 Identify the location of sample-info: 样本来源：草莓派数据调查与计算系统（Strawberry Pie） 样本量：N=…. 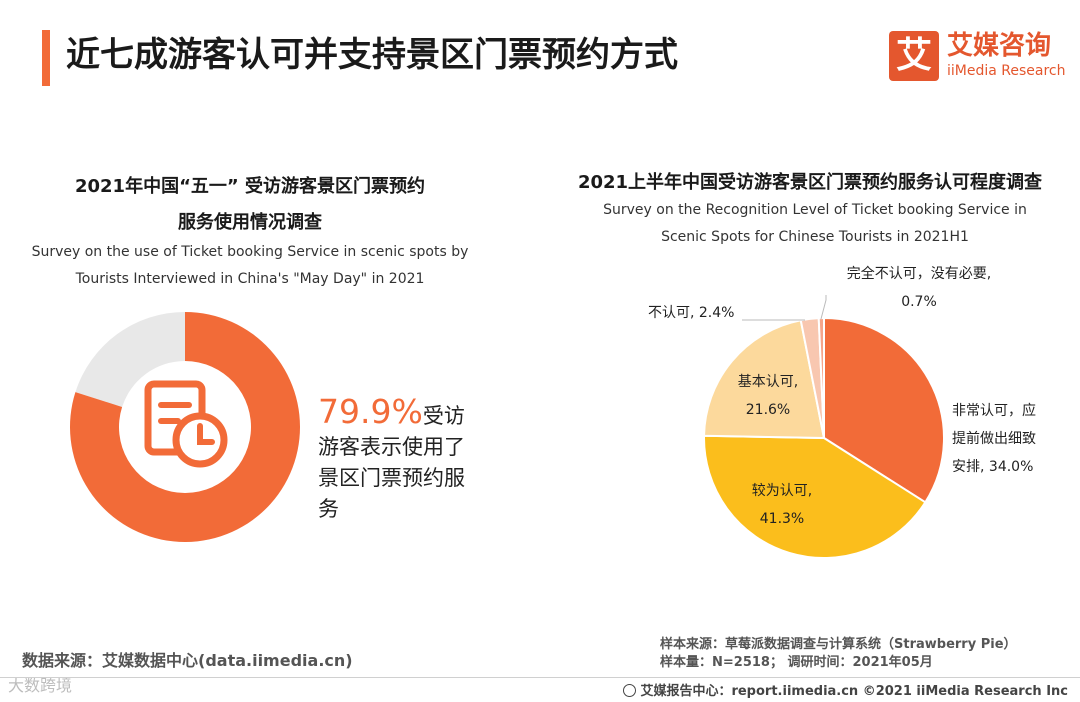
(838, 654).